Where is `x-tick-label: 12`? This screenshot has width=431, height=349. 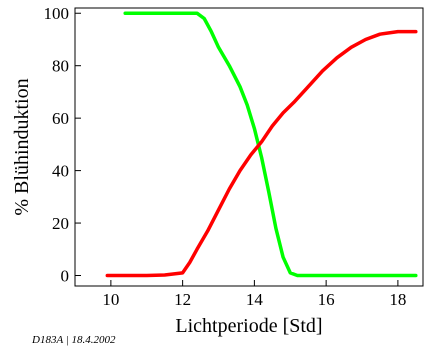 x-tick-label: 12 is located at coordinates (182, 299).